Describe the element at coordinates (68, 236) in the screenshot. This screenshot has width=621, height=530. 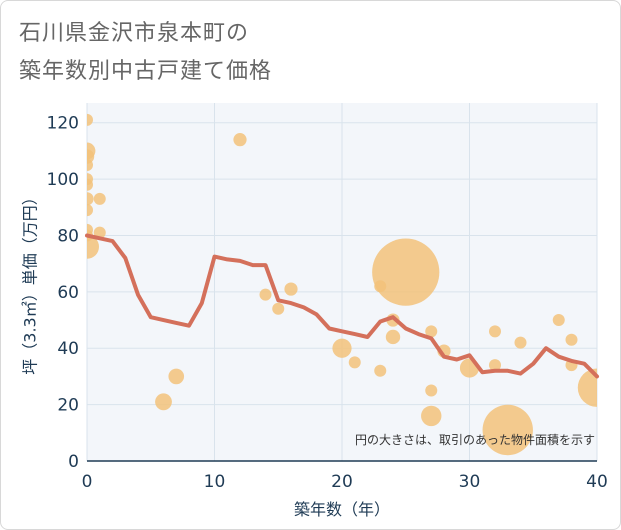
I see `y-tick-label: 80` at that location.